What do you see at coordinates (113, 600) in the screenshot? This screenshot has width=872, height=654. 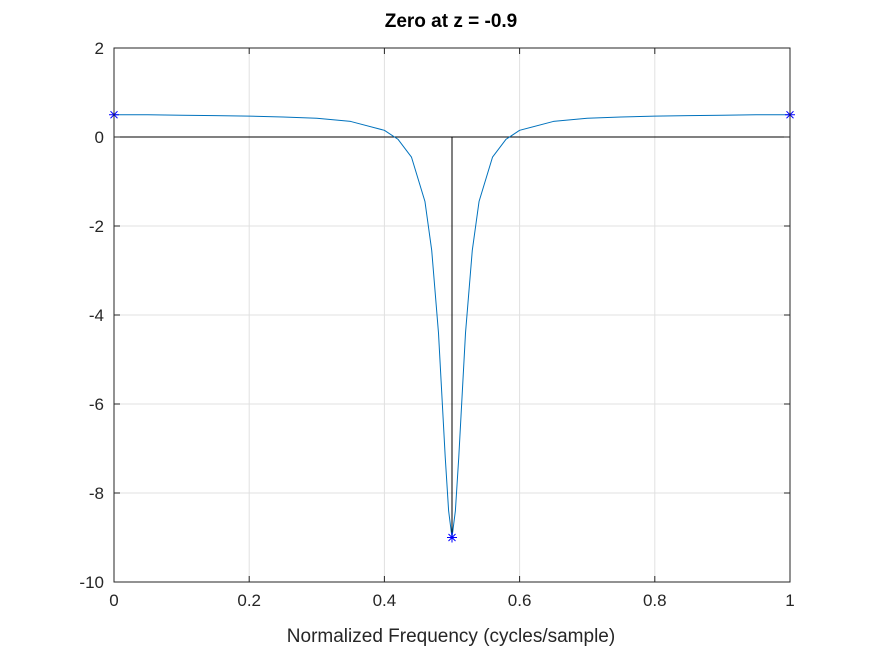 I see `x-tick-label: 0` at bounding box center [113, 600].